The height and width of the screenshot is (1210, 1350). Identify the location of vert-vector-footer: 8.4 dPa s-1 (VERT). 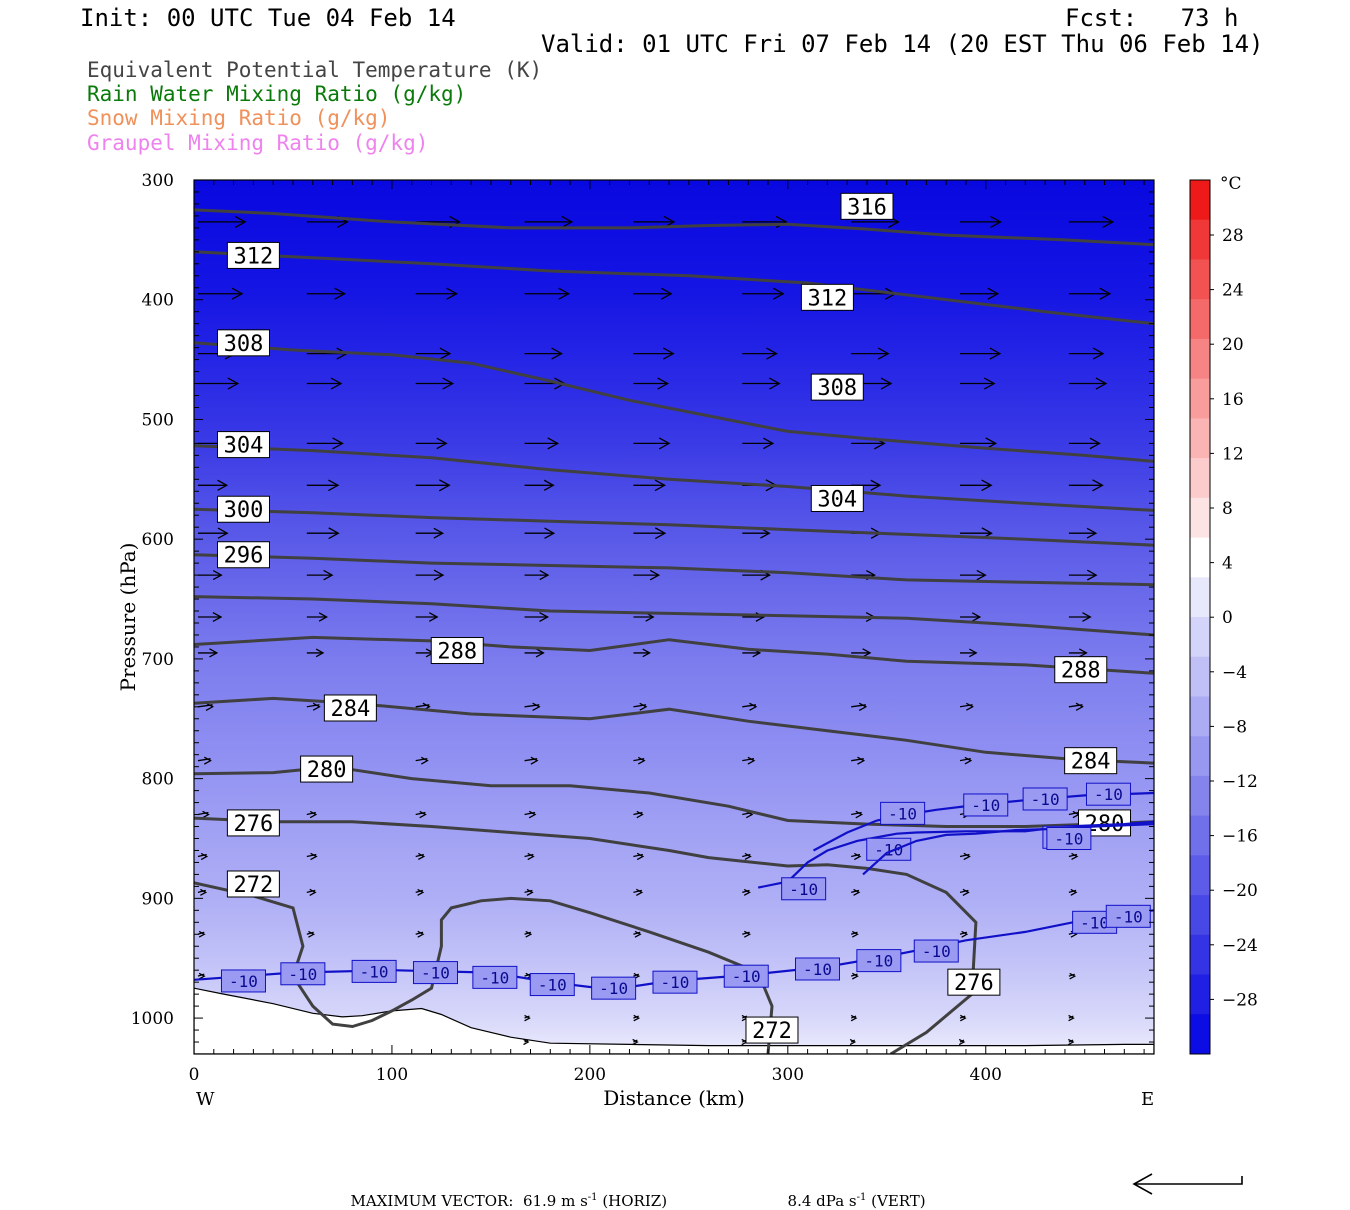
(852, 1193).